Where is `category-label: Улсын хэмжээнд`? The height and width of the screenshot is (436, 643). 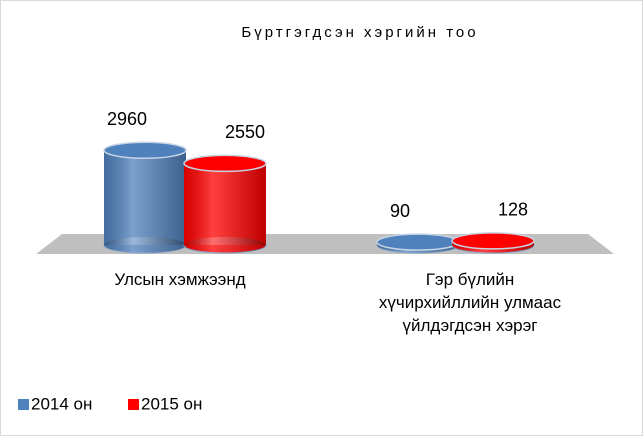 category-label: Улсын хэмжээнд is located at coordinates (180, 279).